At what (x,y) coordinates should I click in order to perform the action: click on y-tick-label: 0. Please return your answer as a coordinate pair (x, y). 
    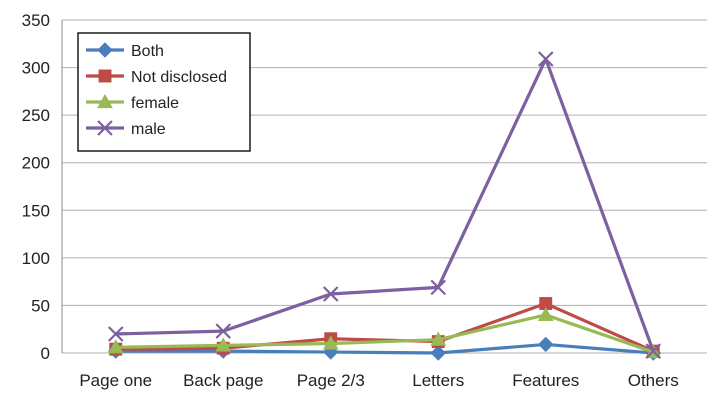
    Looking at the image, I should click on (45, 353).